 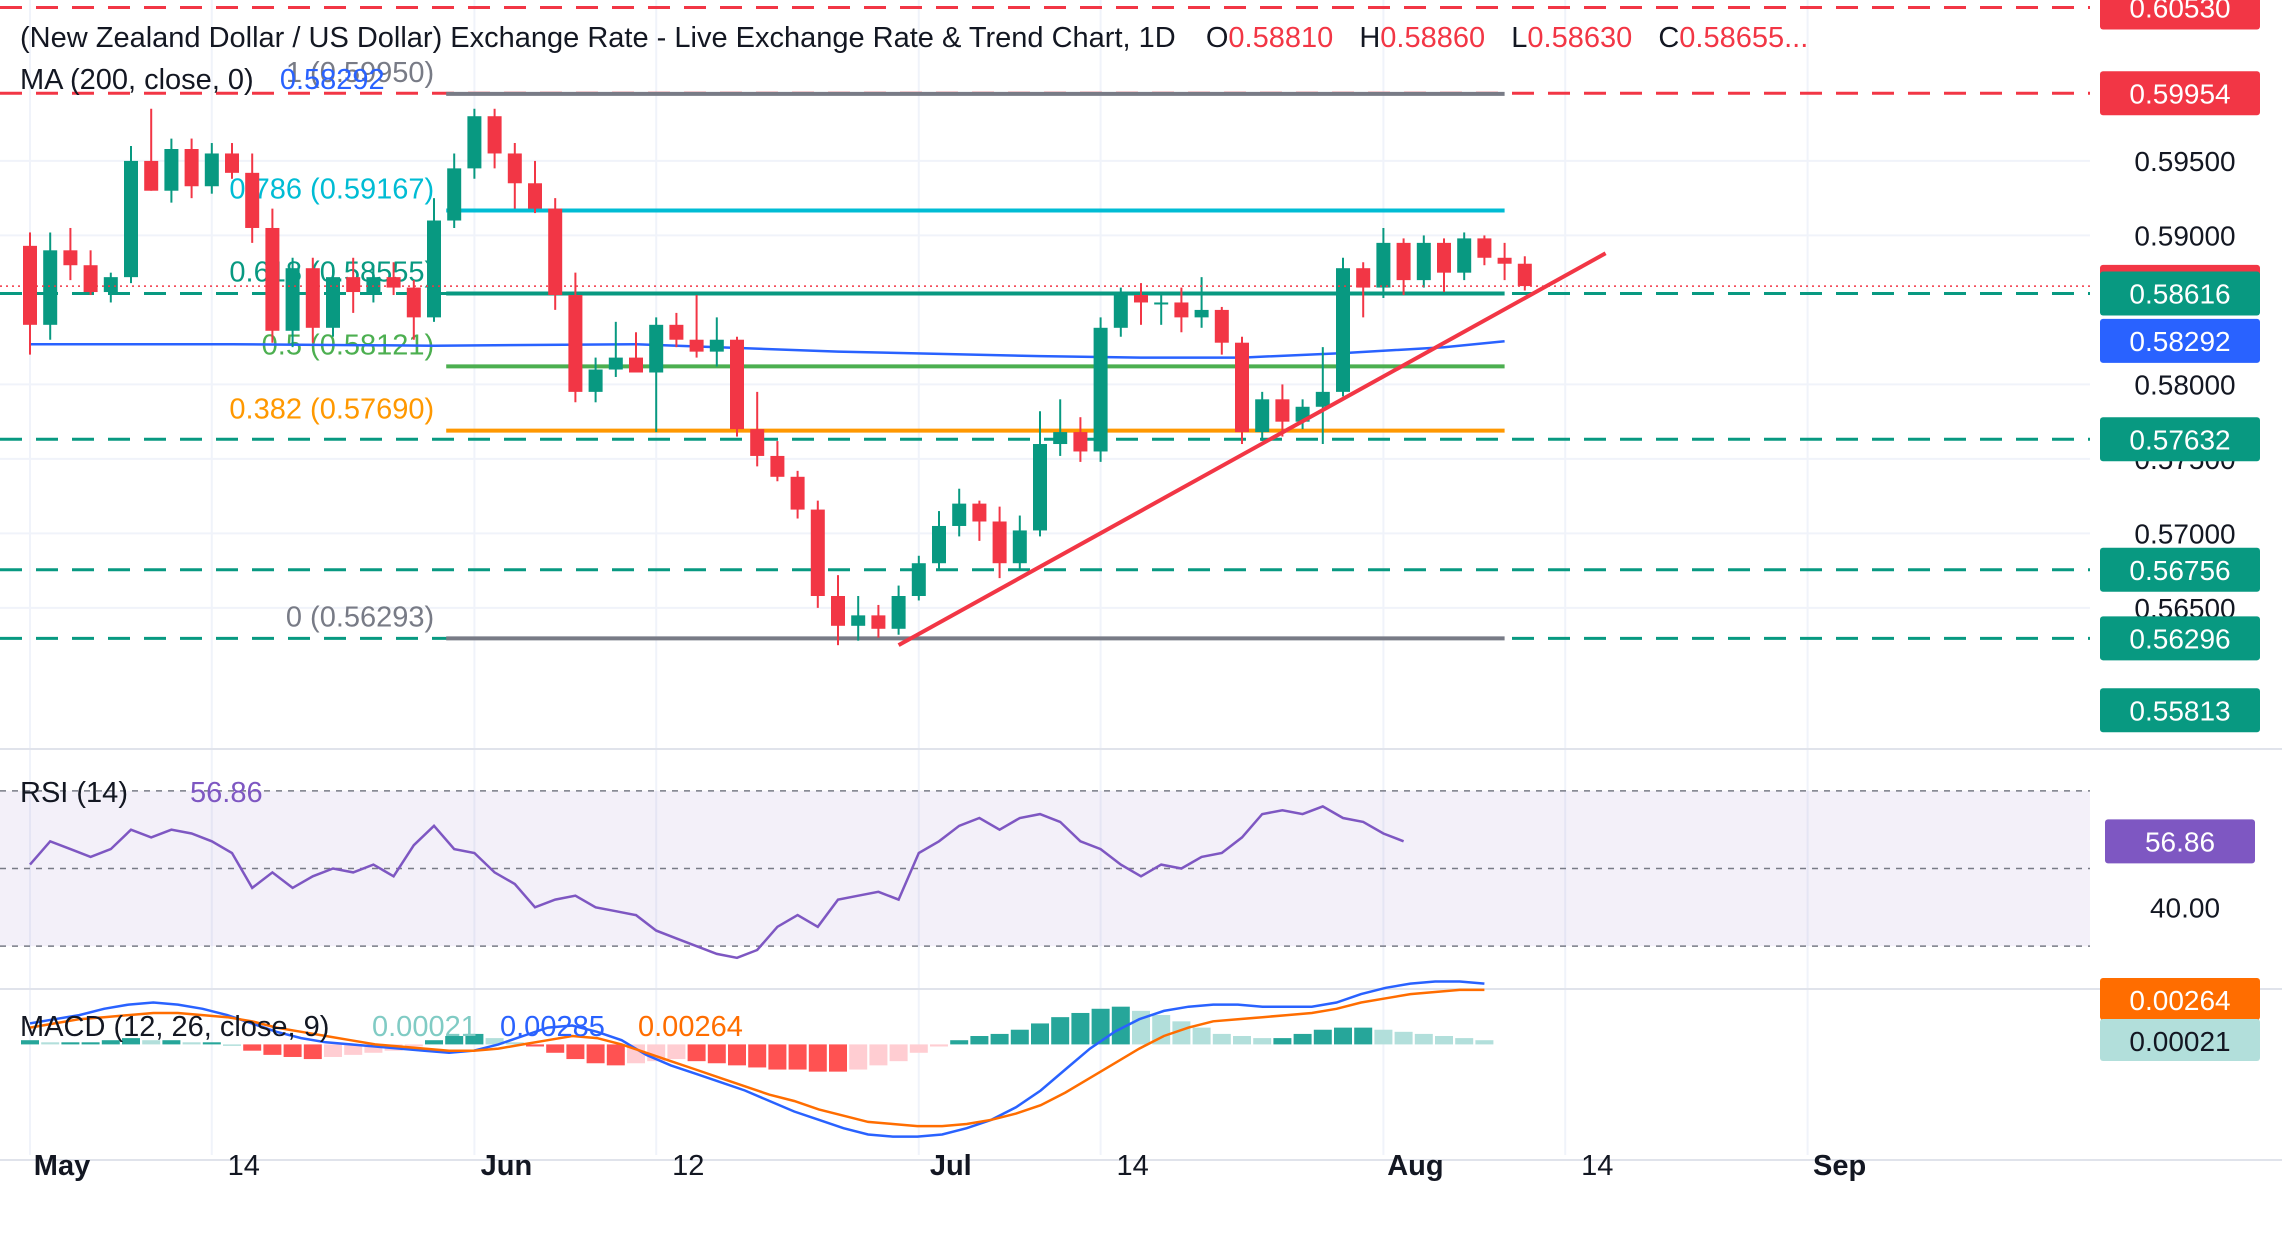 What do you see at coordinates (552, 1027) in the screenshot?
I see `macd-legend-macd: 0.00285` at bounding box center [552, 1027].